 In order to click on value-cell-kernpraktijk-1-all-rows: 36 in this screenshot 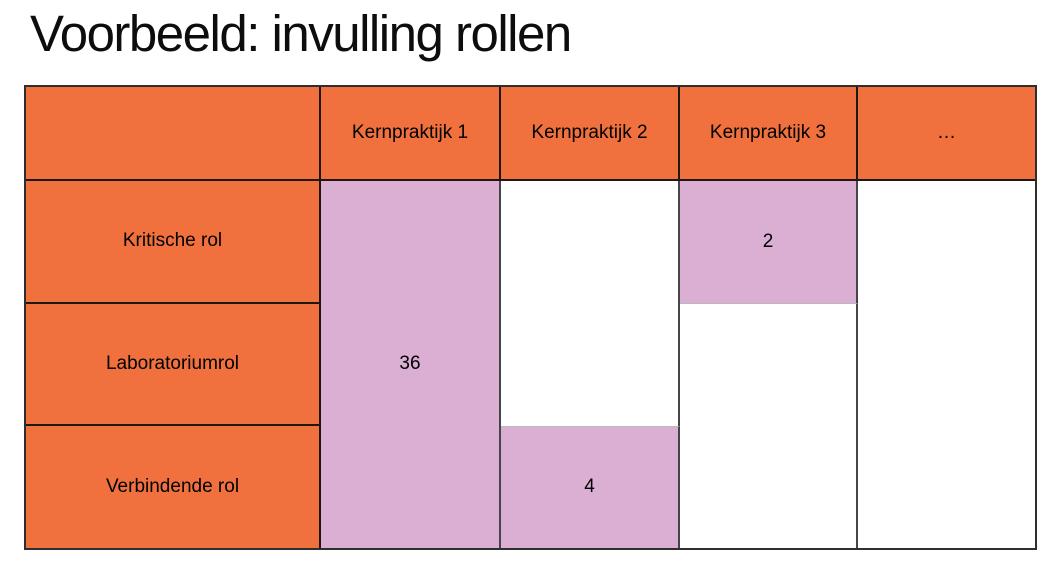, I will do `click(411, 364)`.